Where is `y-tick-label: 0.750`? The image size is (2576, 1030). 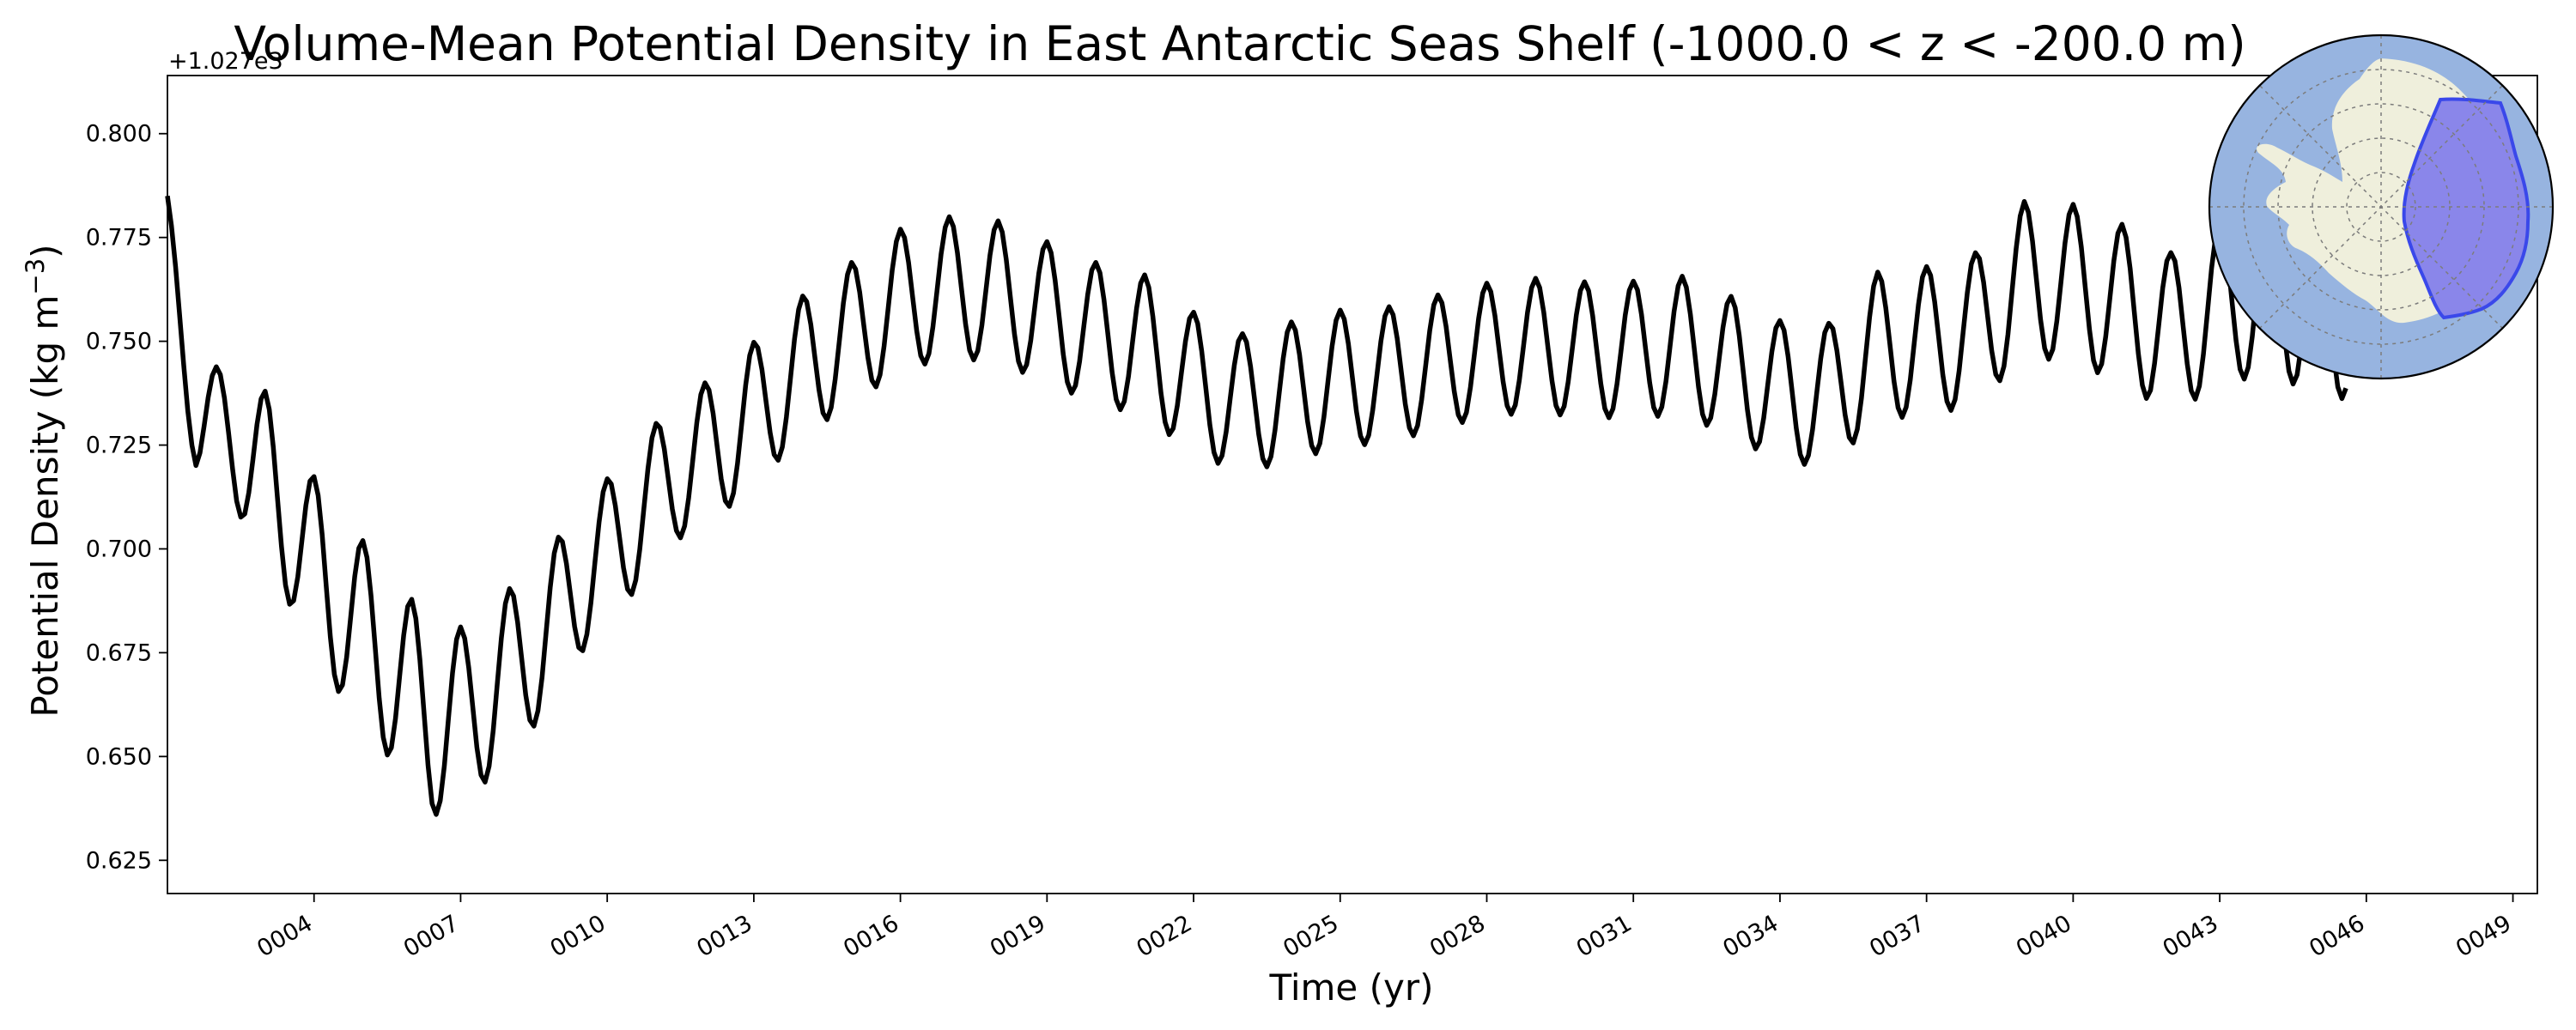
y-tick-label: 0.750 is located at coordinates (119, 342).